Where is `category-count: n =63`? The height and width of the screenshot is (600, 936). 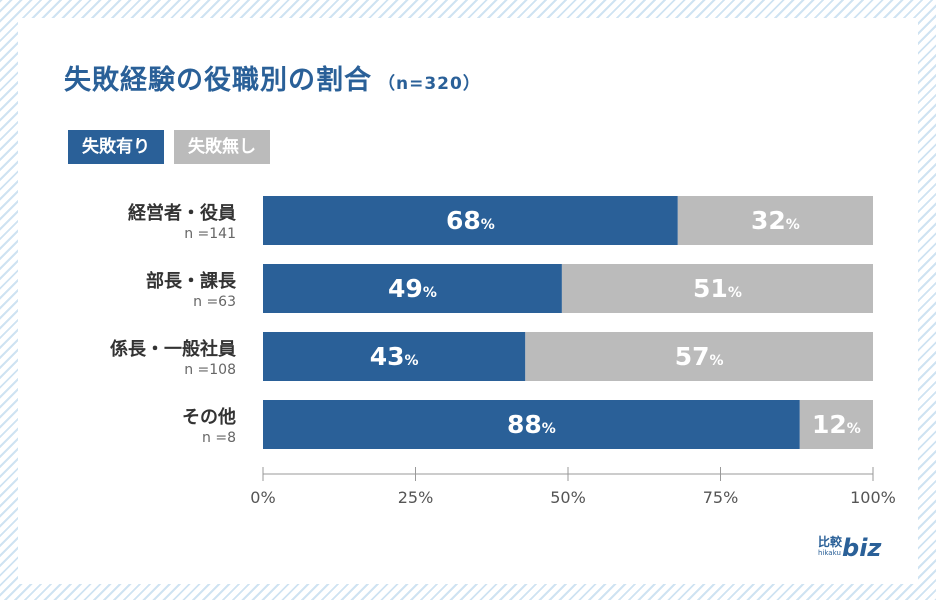
category-count: n =63 is located at coordinates (214, 302).